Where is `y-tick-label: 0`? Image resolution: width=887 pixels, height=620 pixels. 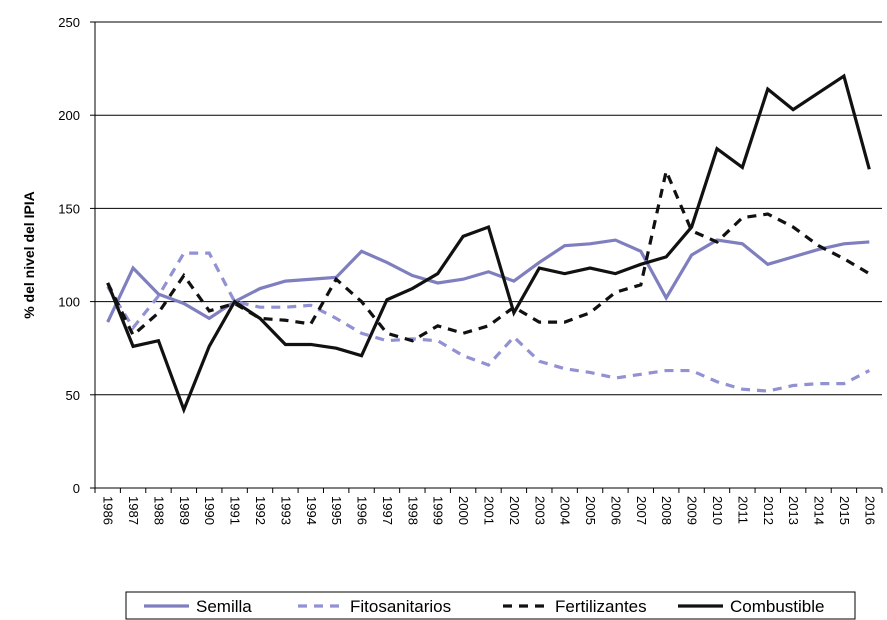
y-tick-label: 0 is located at coordinates (76, 488).